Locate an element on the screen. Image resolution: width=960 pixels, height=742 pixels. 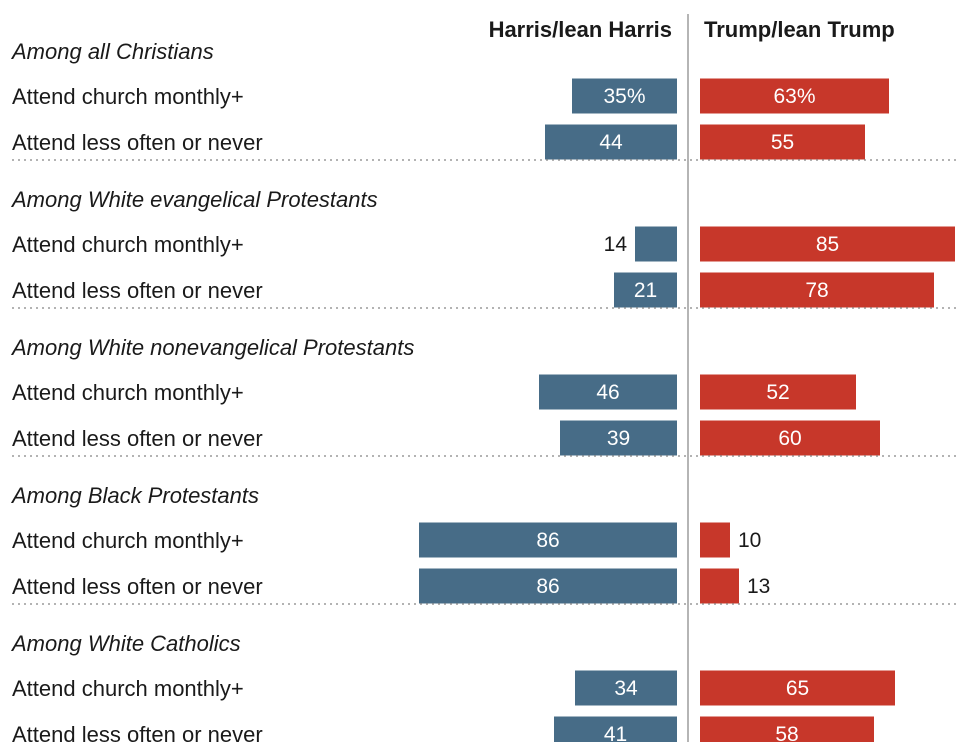
harris-value-label: 34 is located at coordinates (626, 688).